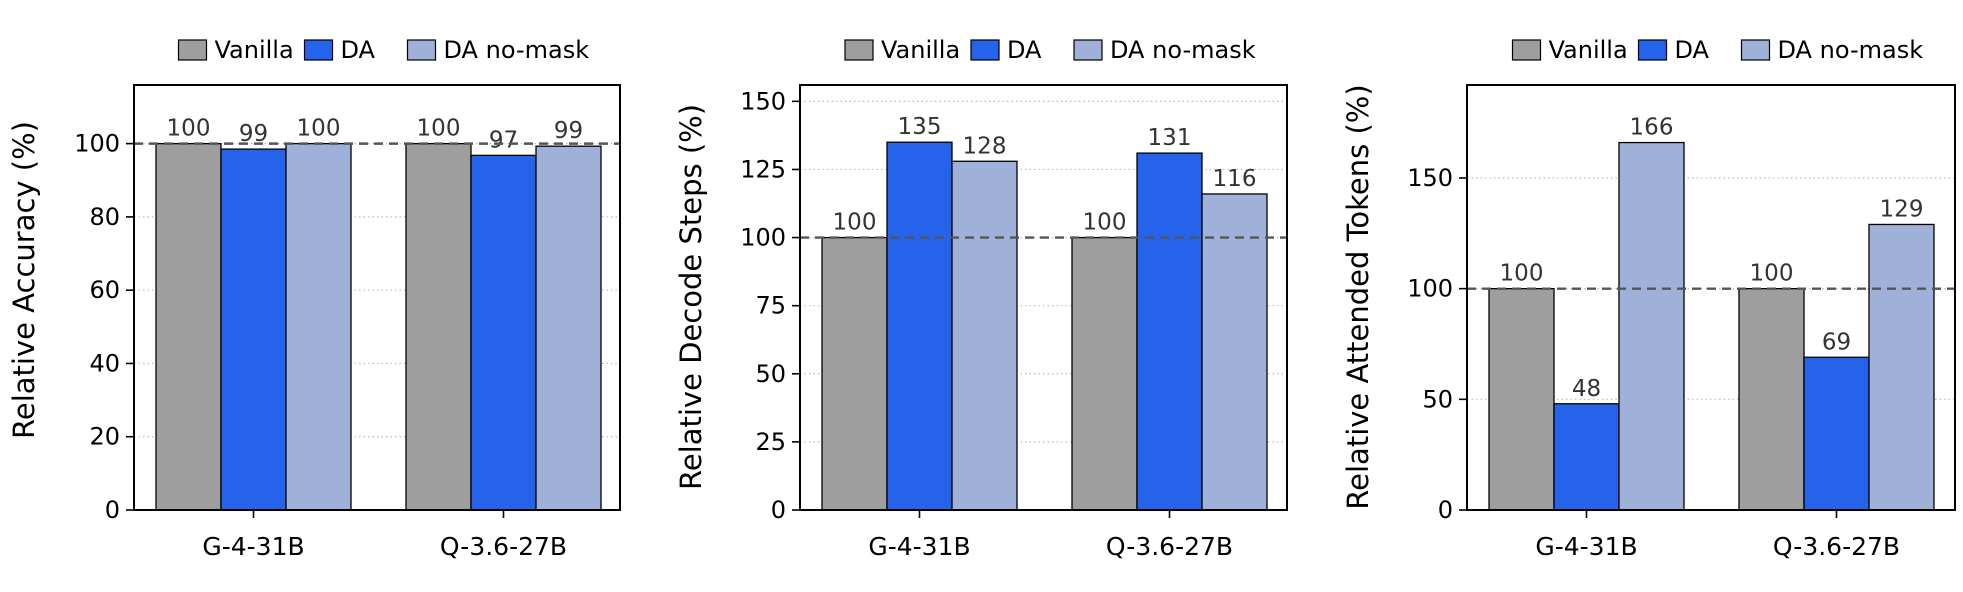 The width and height of the screenshot is (1963, 592). I want to click on y-tick-label: 40, so click(104, 363).